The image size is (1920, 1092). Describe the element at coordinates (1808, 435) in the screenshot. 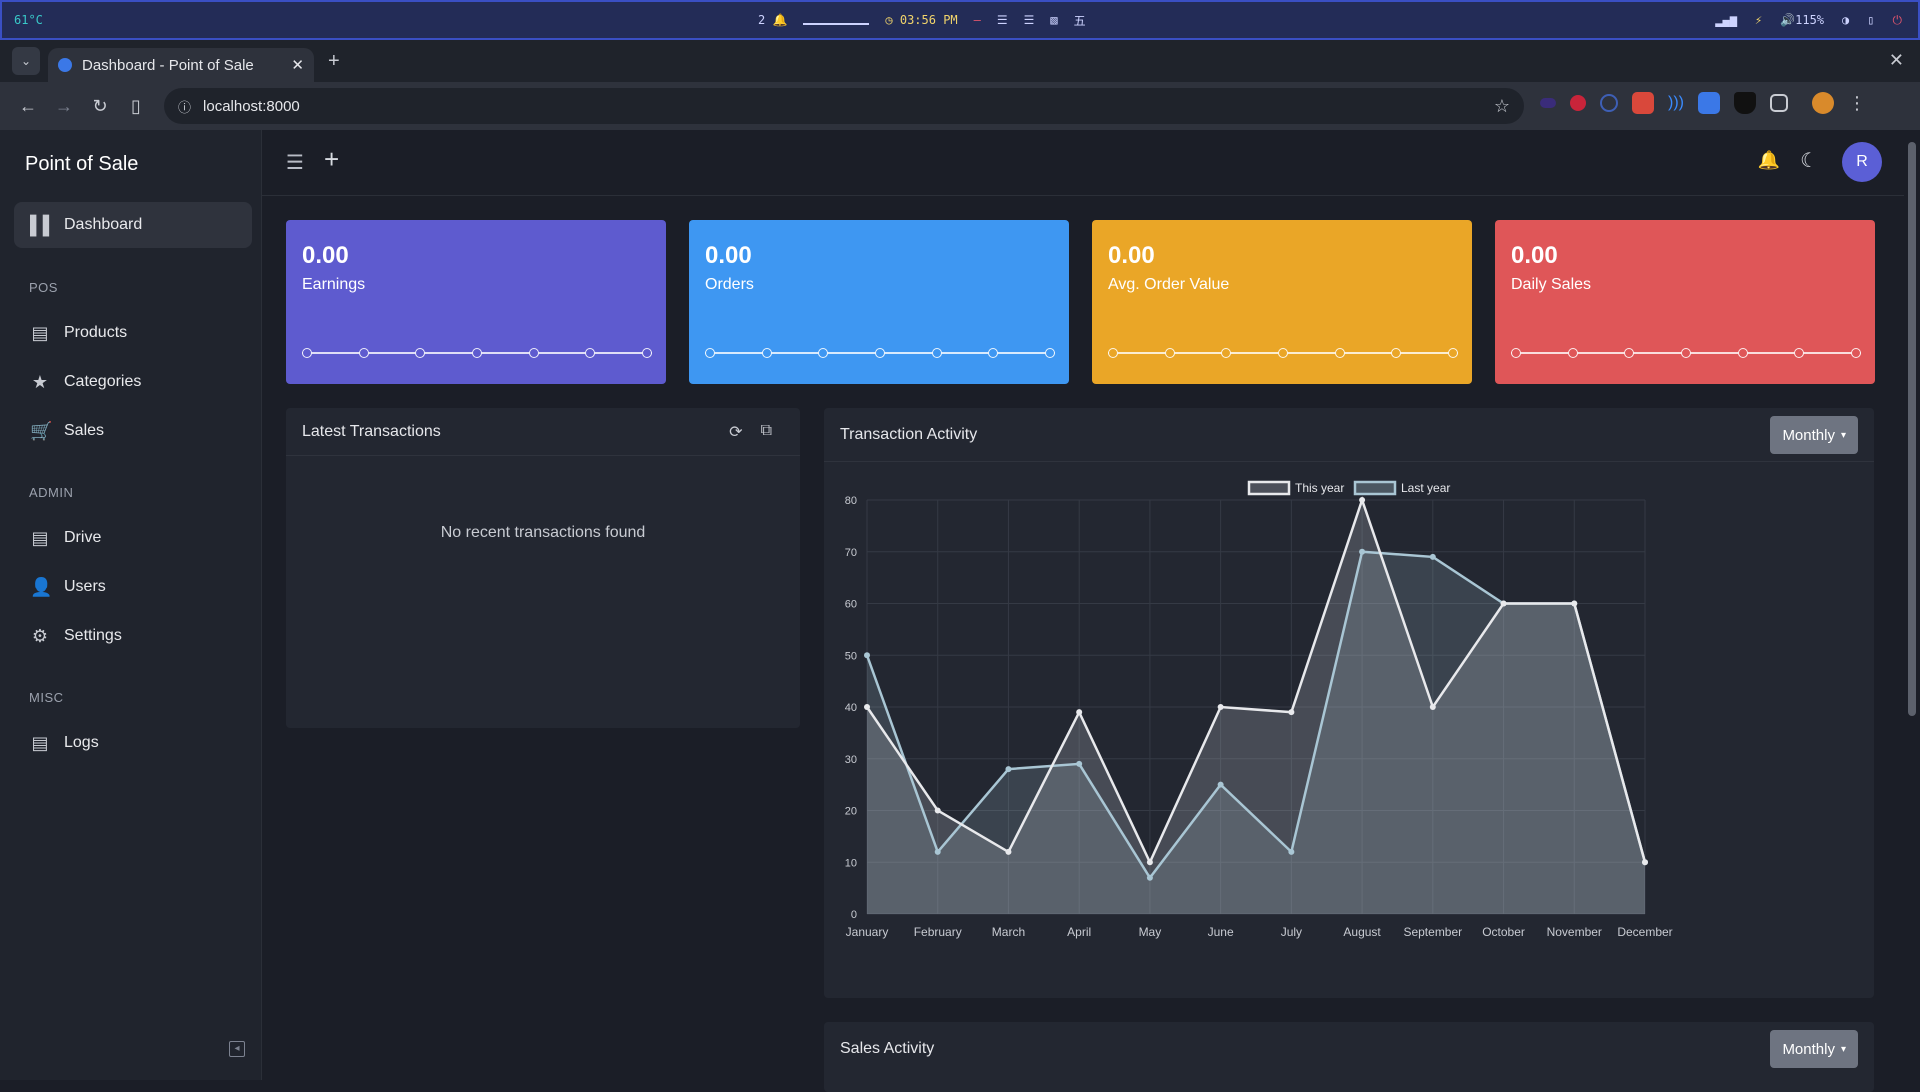

I see `button-label: Monthly` at that location.